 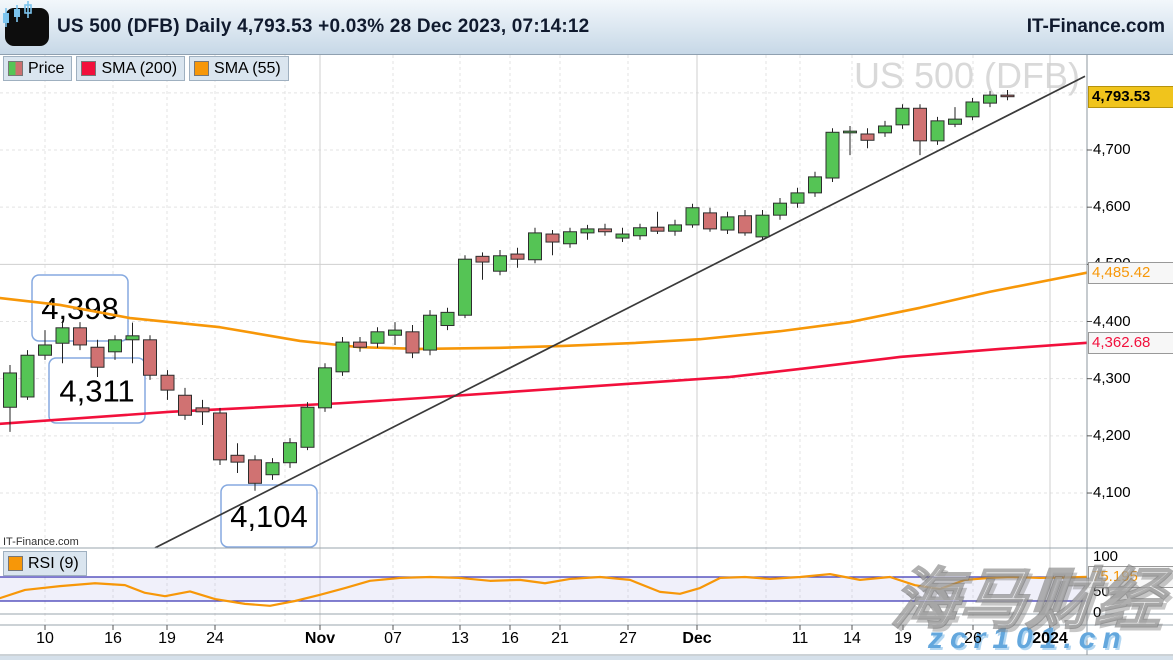 I want to click on x-axis-label: 16, so click(x=113, y=638).